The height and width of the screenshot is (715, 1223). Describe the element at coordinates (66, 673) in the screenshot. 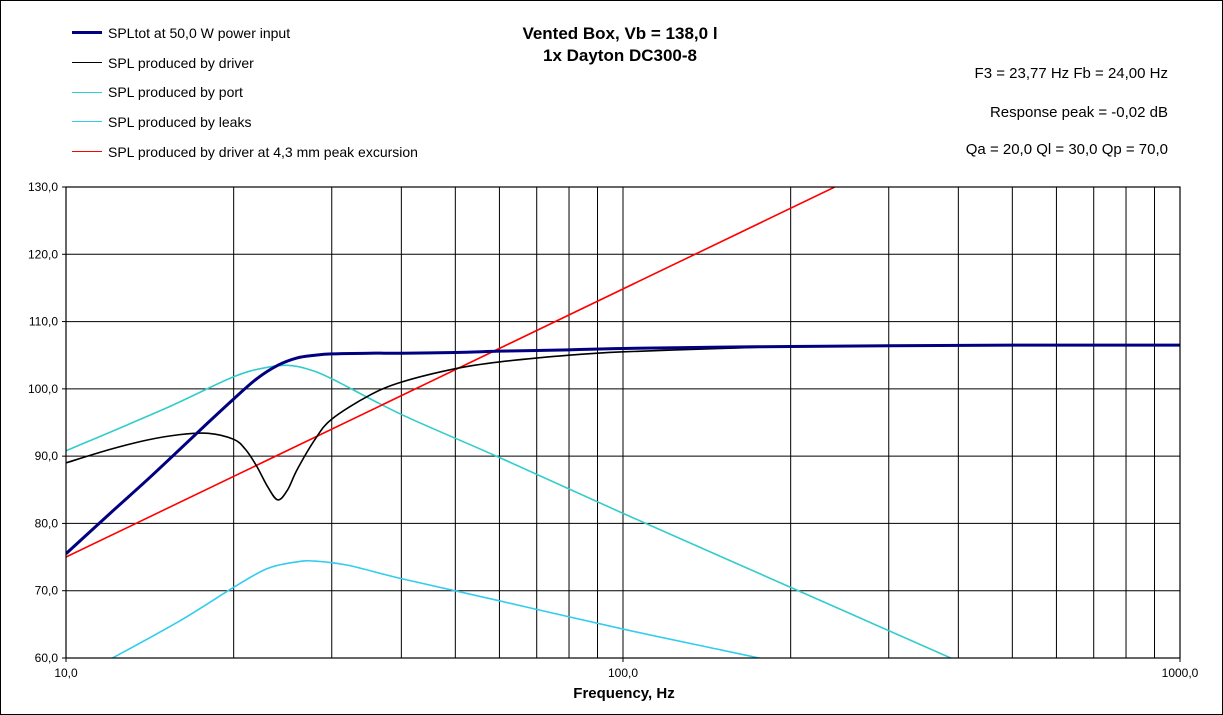

I see `x-tick-label: 10,0` at that location.